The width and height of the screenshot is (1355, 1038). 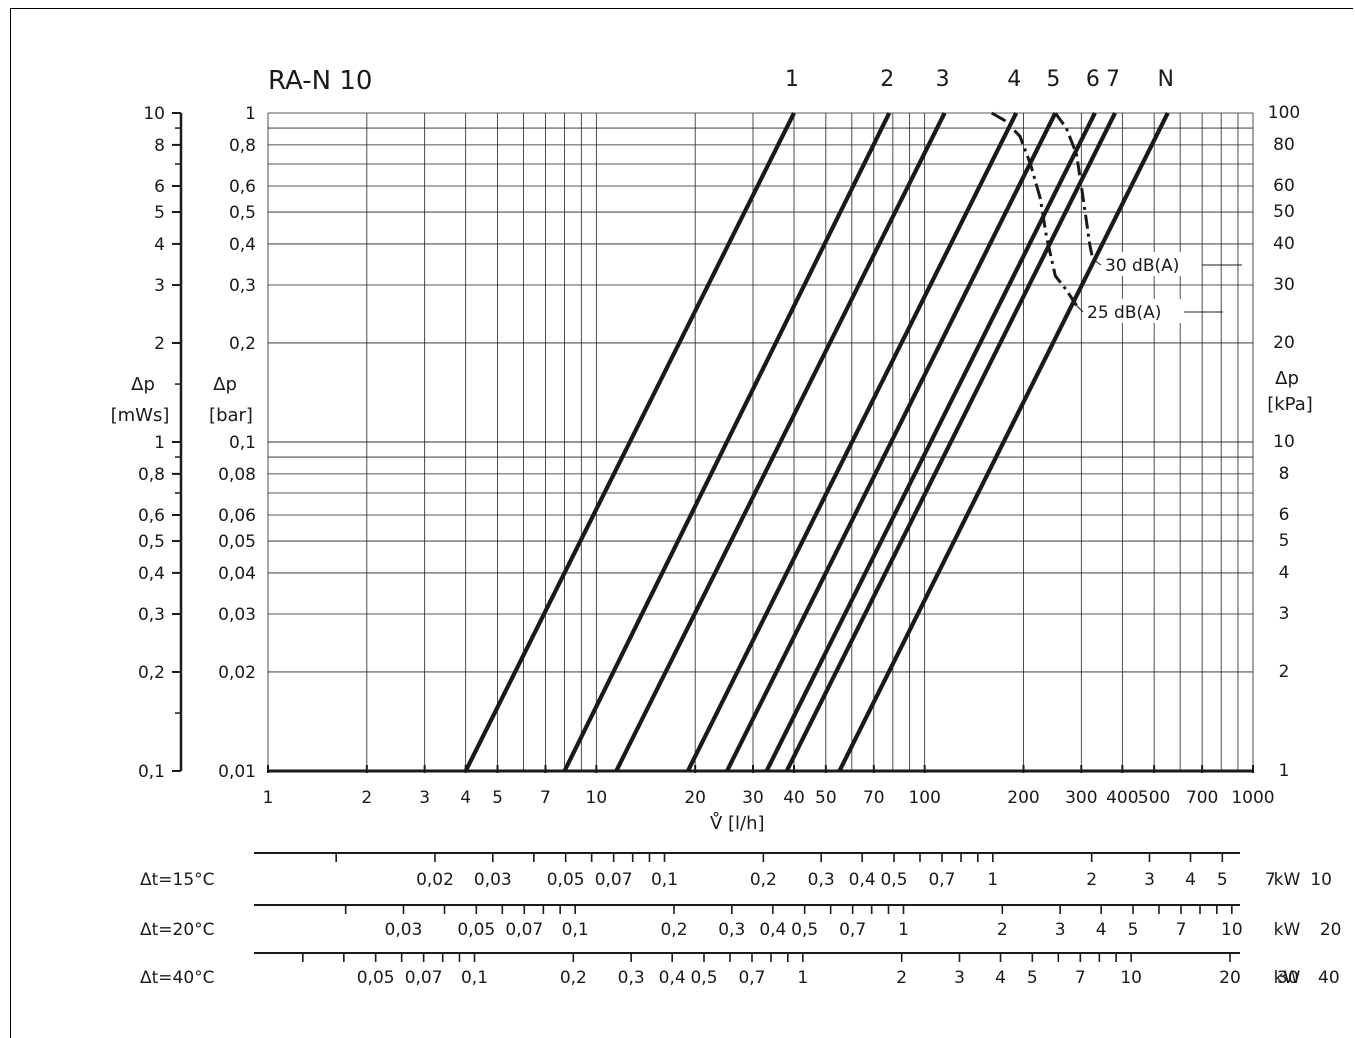 I want to click on mws-tick-label: 0,3, so click(x=151, y=615).